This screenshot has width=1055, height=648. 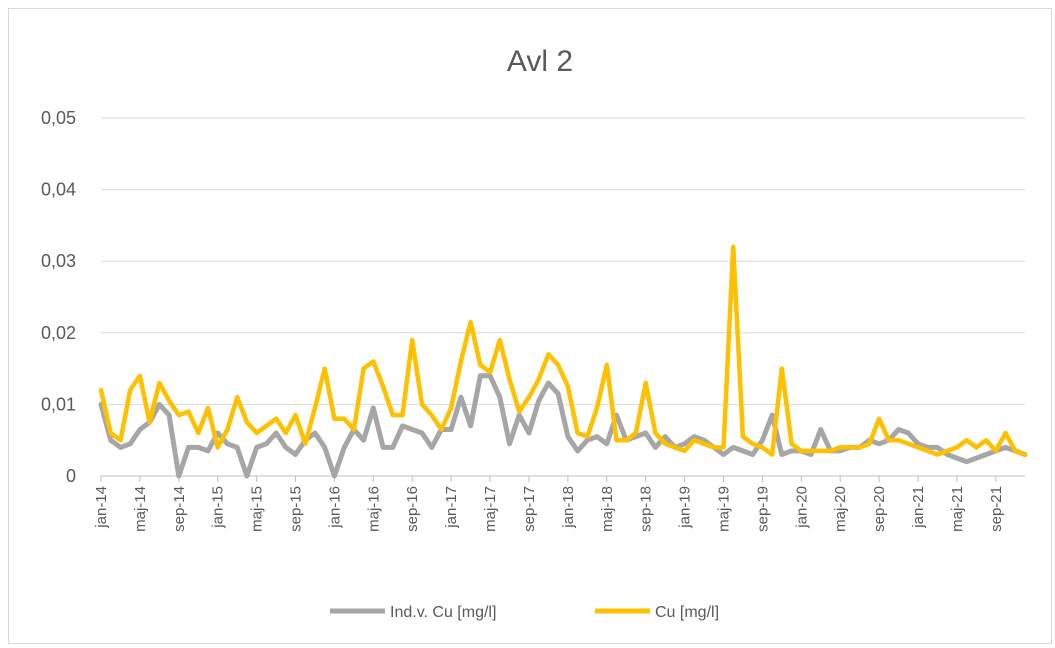 What do you see at coordinates (607, 509) in the screenshot?
I see `x-tick-label: maj-18` at bounding box center [607, 509].